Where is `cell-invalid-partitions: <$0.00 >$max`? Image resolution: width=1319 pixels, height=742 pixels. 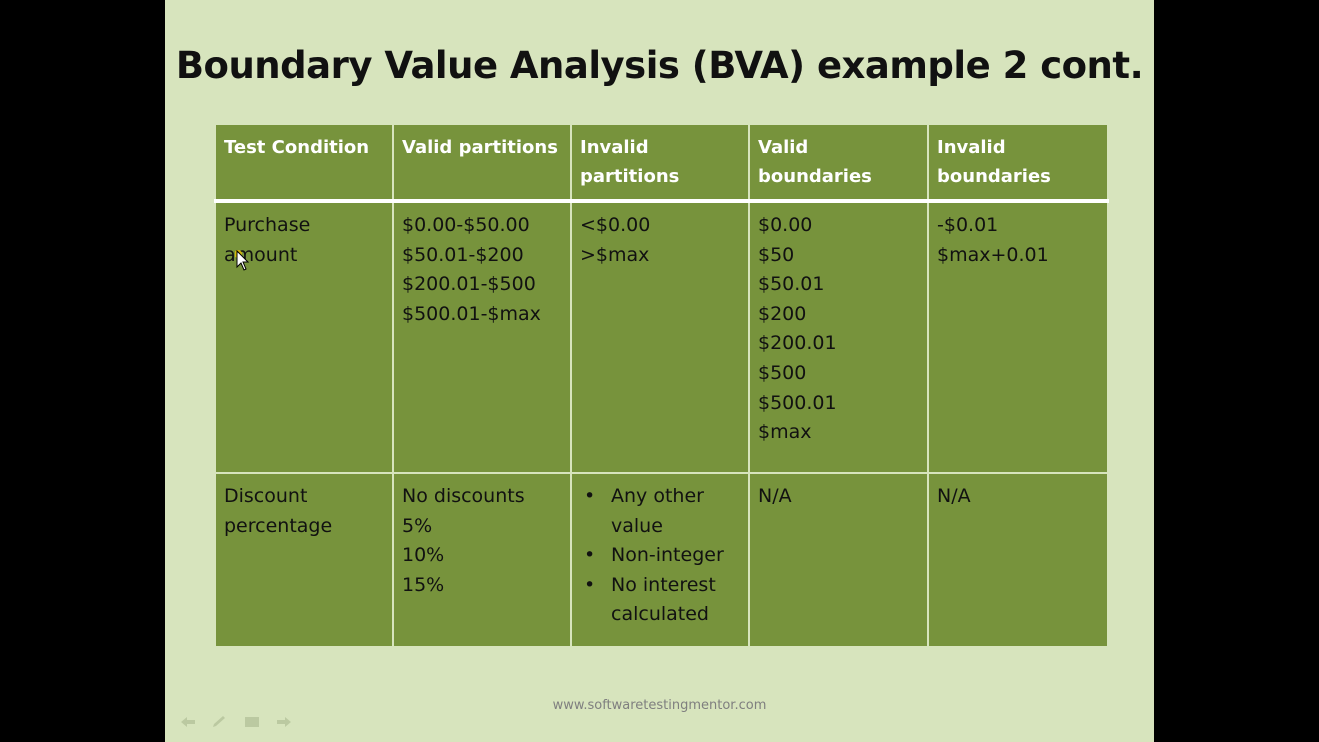
cell-invalid-partitions: <$0.00 >$max is located at coordinates (660, 337).